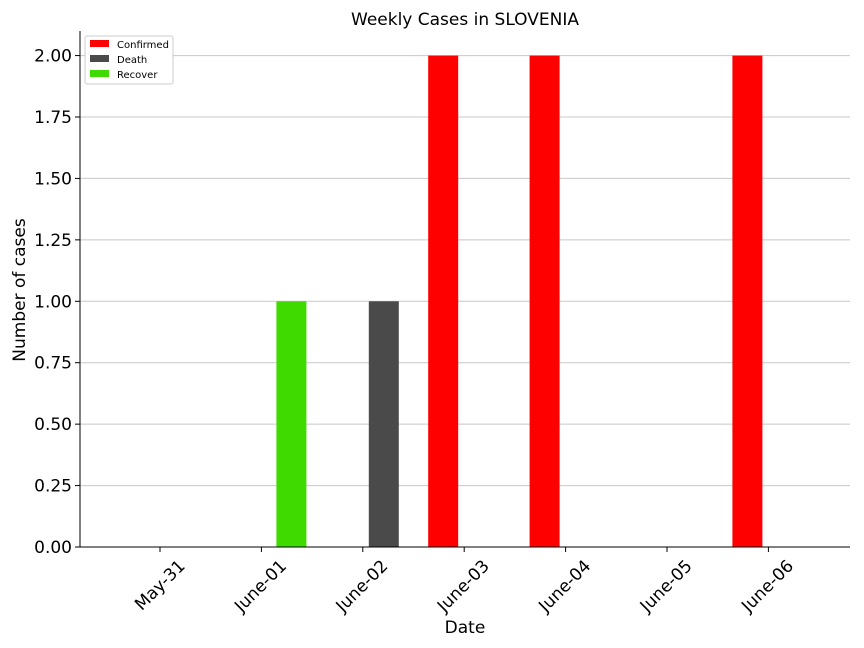 The width and height of the screenshot is (864, 648). What do you see at coordinates (362, 586) in the screenshot?
I see `x-tick-label: June-02` at bounding box center [362, 586].